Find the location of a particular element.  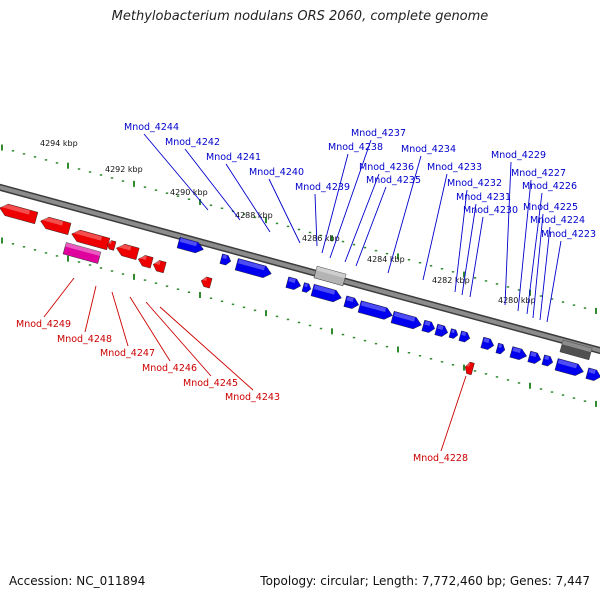

gene-mnod-4242-shape is located at coordinates (225, 259).